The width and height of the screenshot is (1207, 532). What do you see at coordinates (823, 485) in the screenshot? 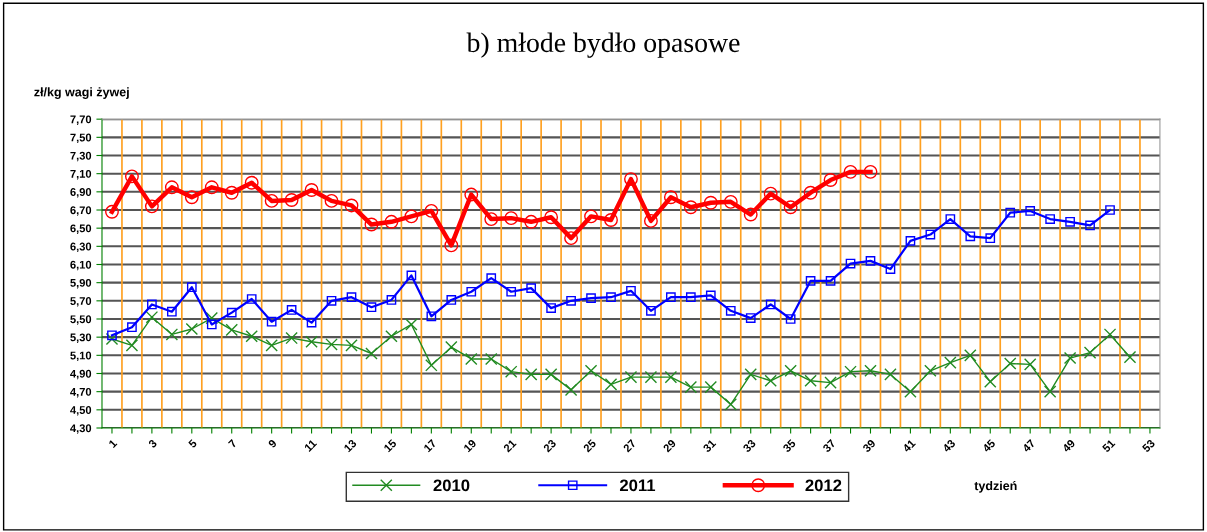
I see `legend-label: 2012` at bounding box center [823, 485].